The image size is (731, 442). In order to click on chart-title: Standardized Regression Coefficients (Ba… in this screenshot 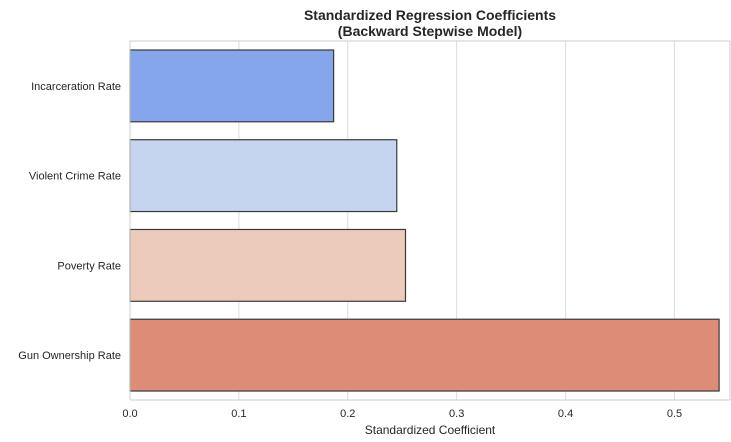, I will do `click(430, 23)`.